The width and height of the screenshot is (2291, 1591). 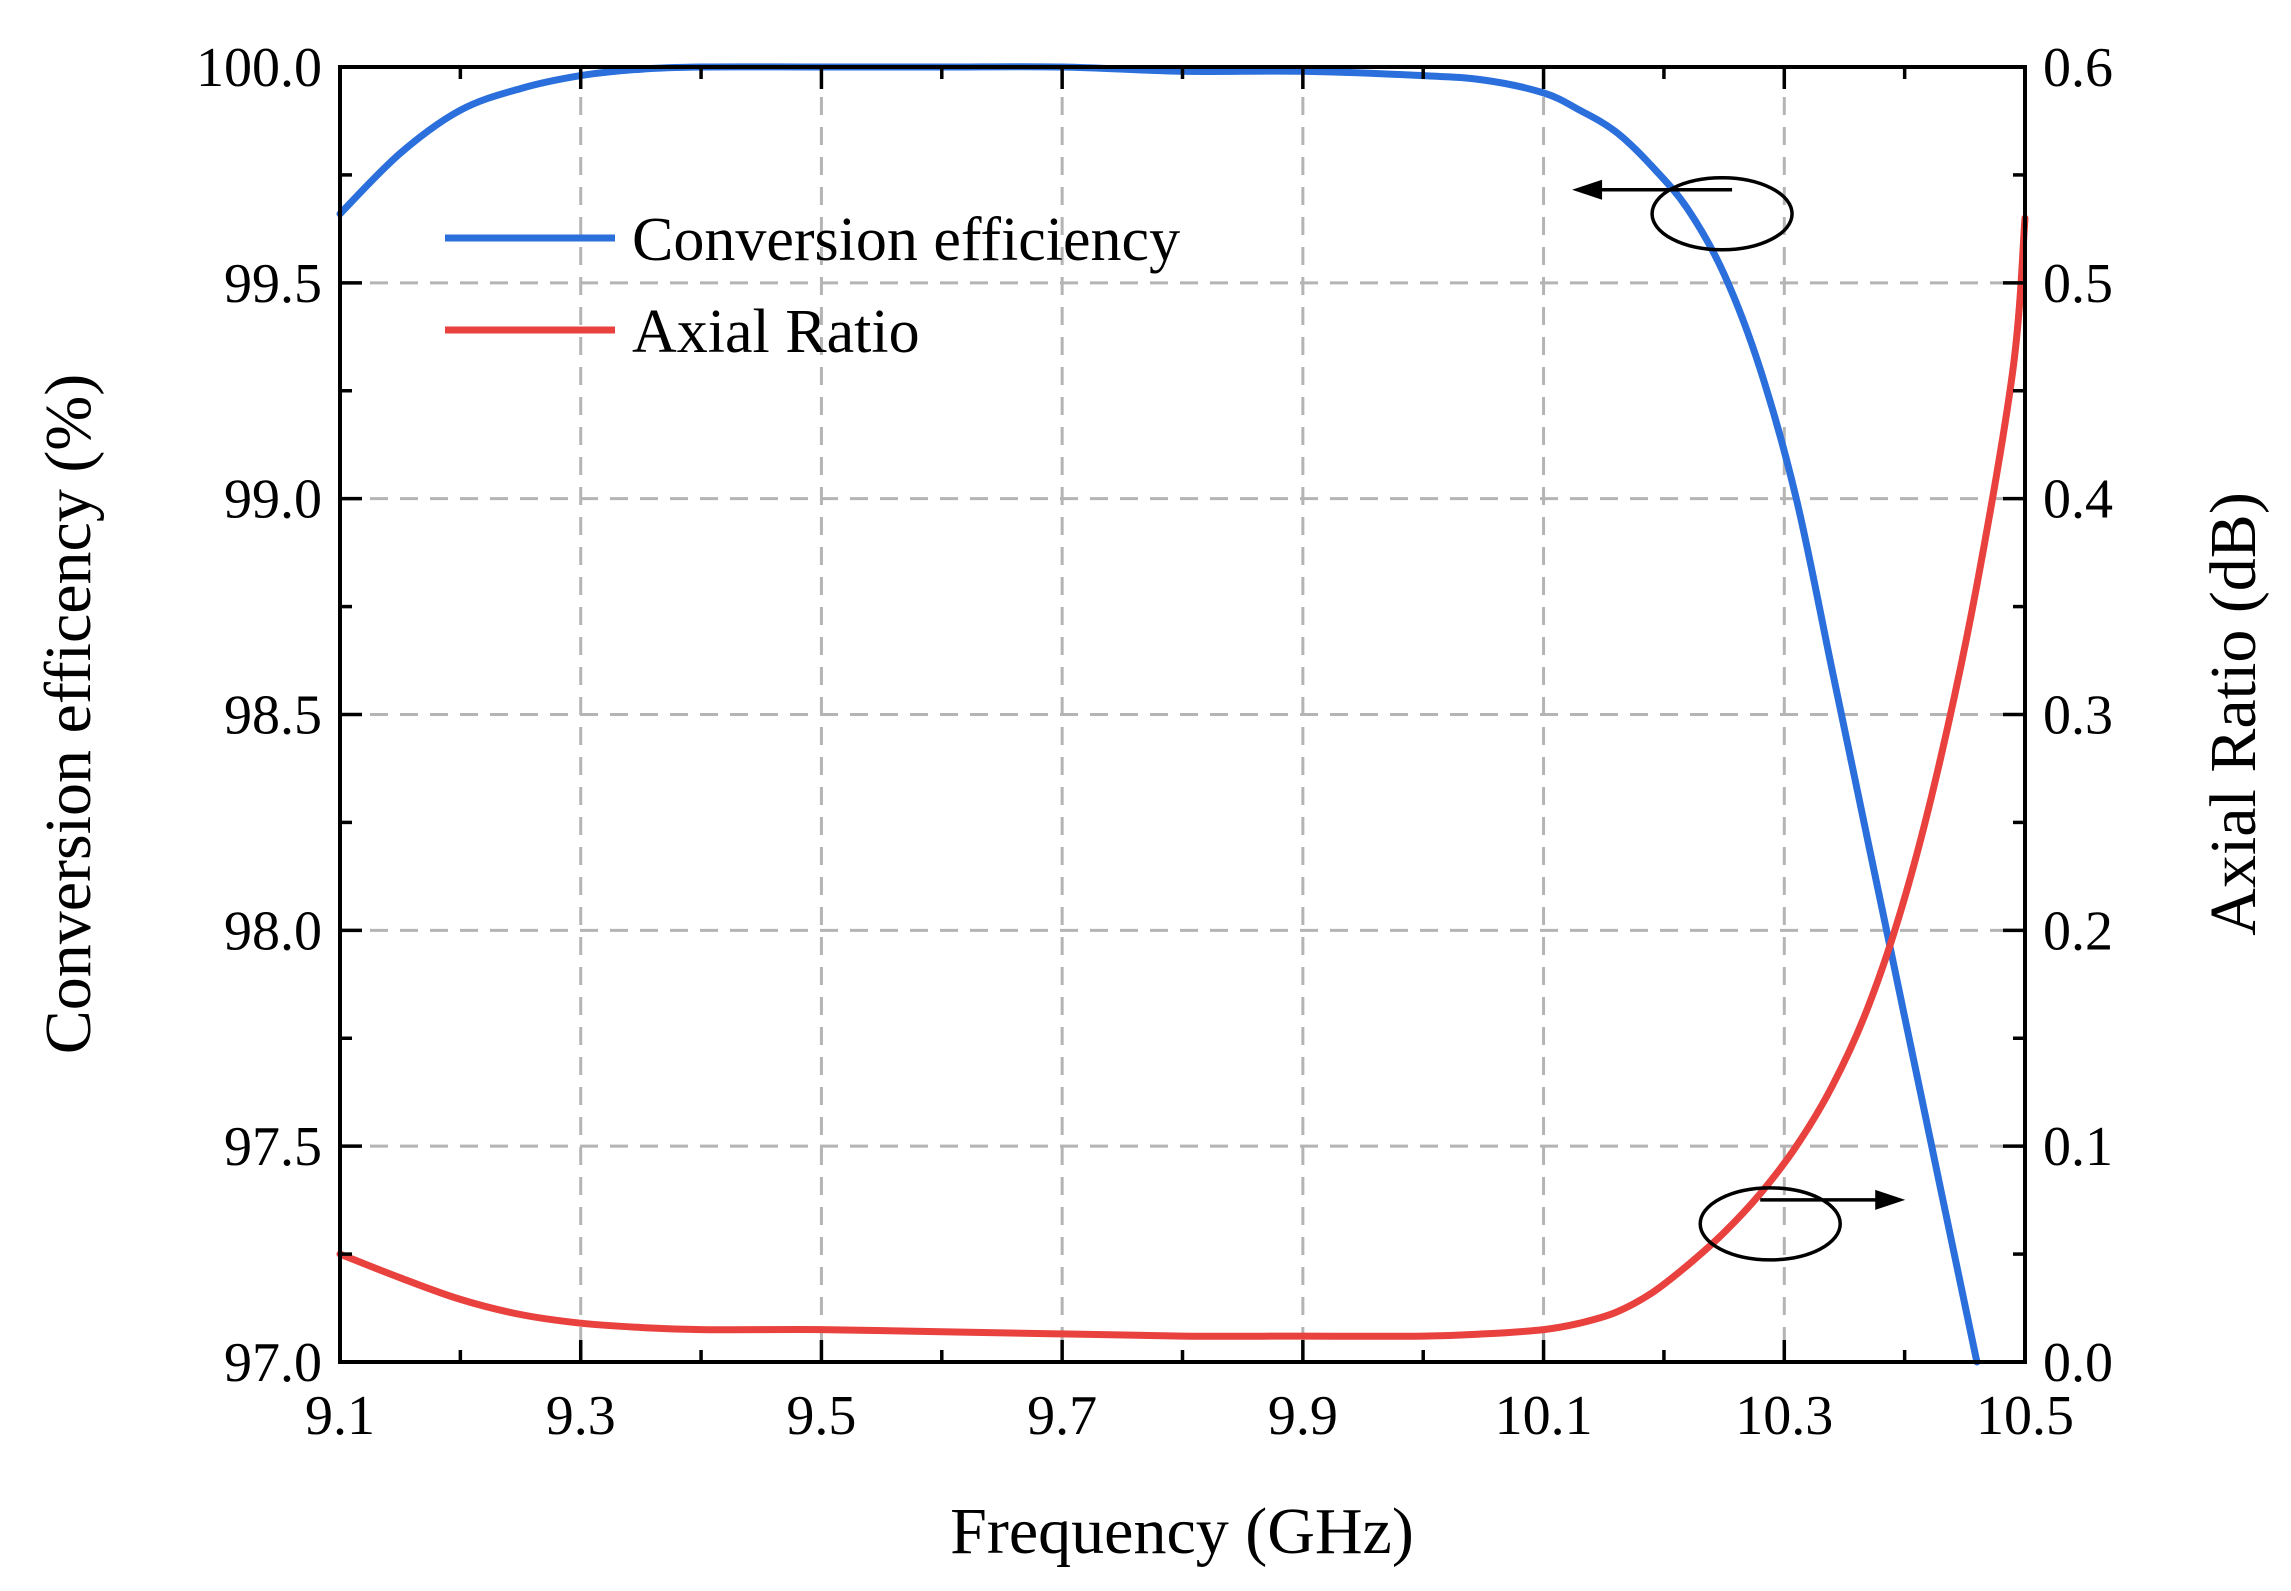 What do you see at coordinates (1739, 719) in the screenshot?
I see `annotations` at bounding box center [1739, 719].